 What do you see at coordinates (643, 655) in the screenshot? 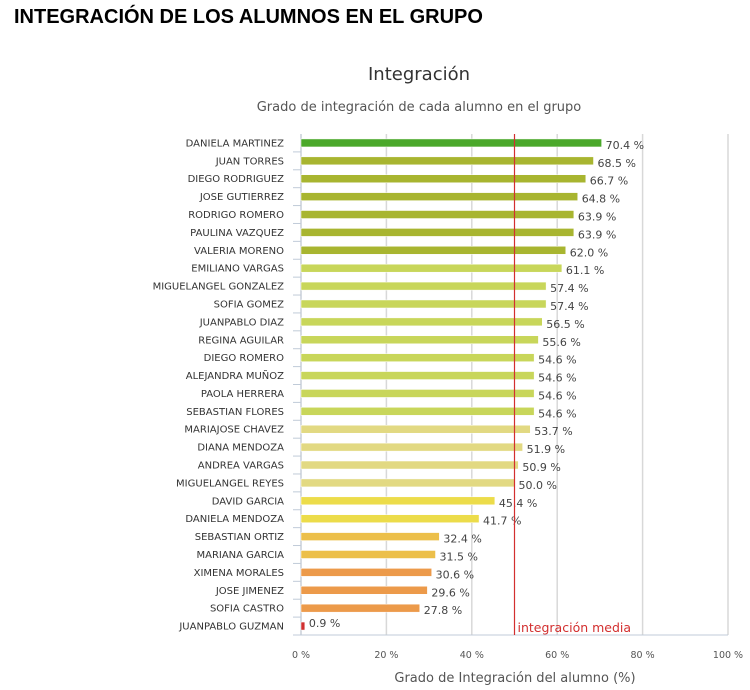
I see `x-tick-label: 80 %` at bounding box center [643, 655].